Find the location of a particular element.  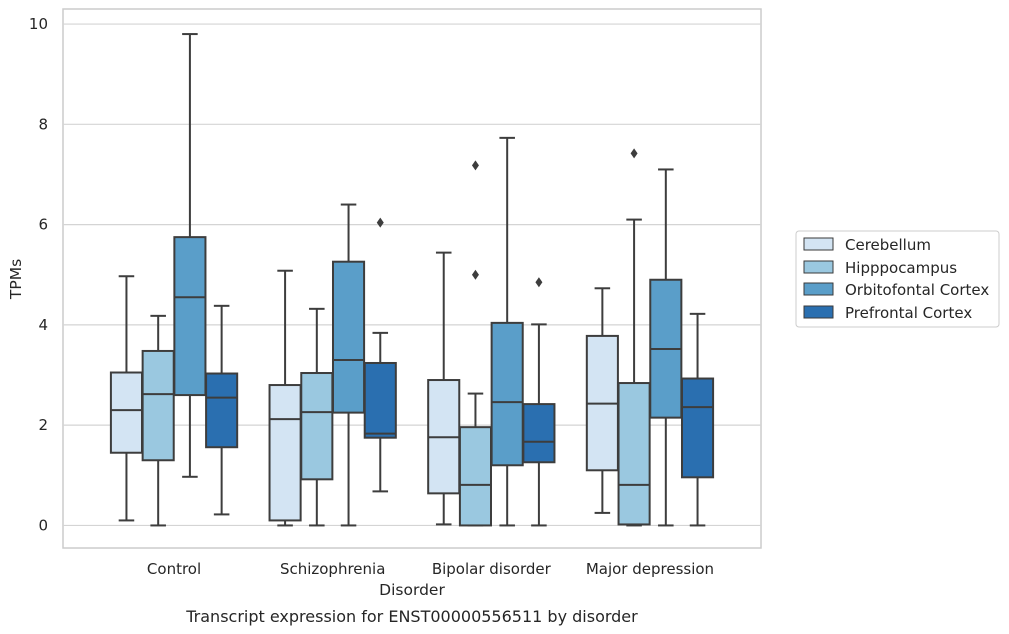

legend-swatch-cerebellum is located at coordinates (818, 244).